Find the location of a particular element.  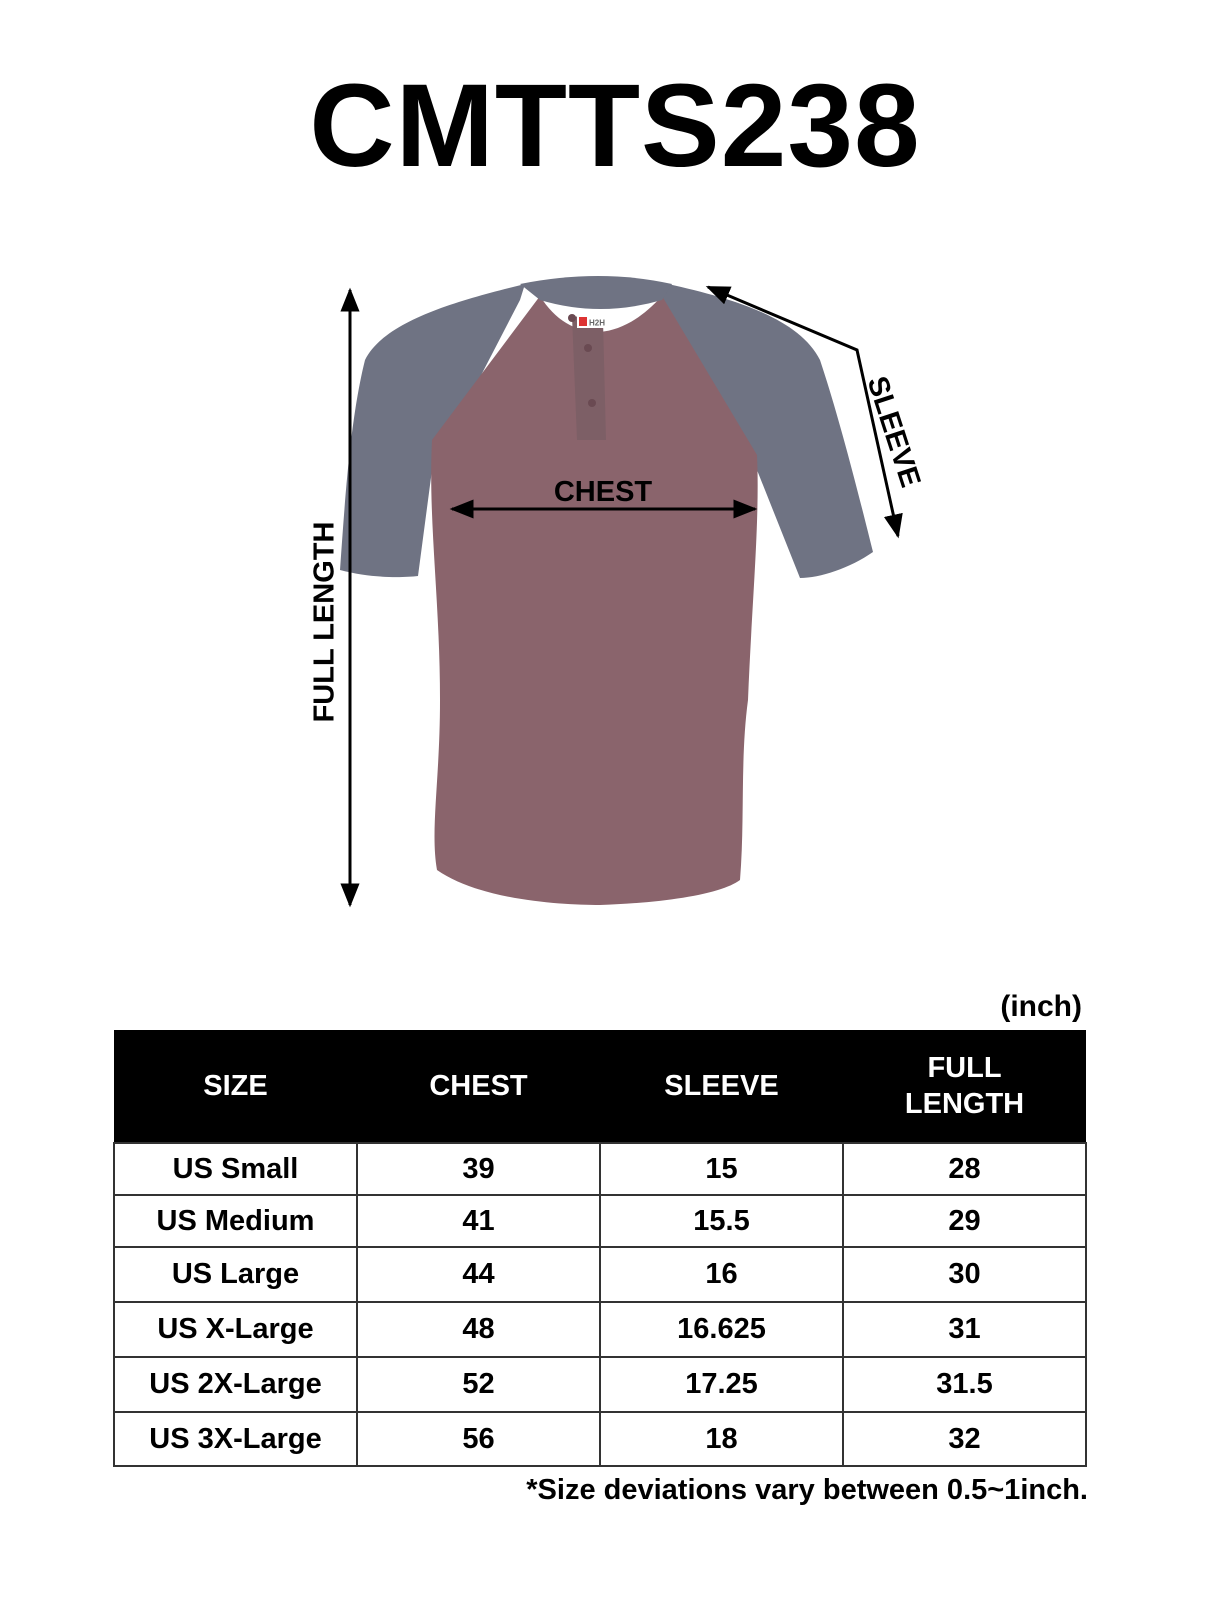

header-size: SIZE is located at coordinates (235, 1086).